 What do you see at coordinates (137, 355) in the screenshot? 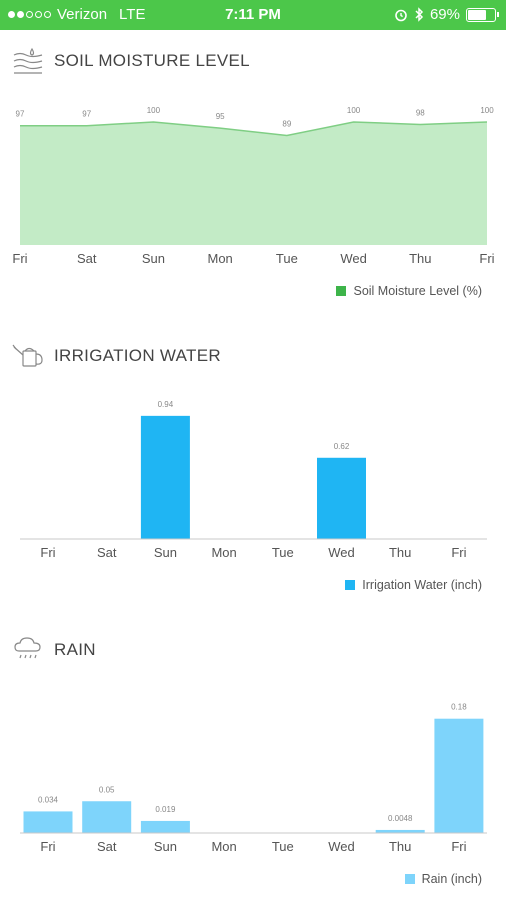
I see `irrigation-title: IRRIGATION WATER` at bounding box center [137, 355].